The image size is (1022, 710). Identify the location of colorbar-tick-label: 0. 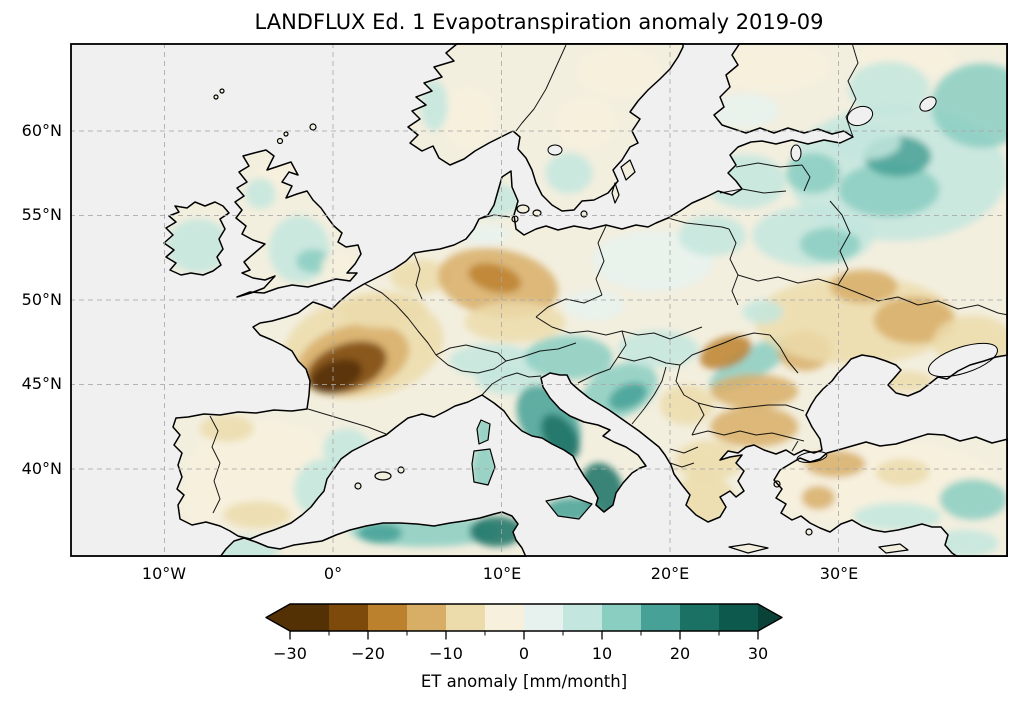
(524, 653).